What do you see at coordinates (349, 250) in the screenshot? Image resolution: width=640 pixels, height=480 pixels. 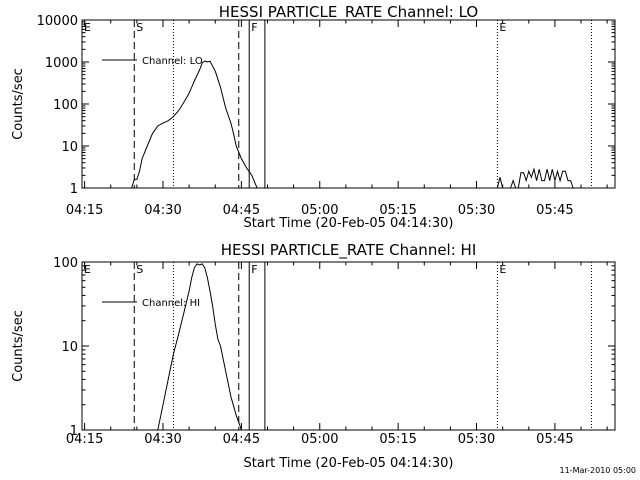 I see `chart-title: HESSI PARTICLE_RATE Channel: HI` at bounding box center [349, 250].